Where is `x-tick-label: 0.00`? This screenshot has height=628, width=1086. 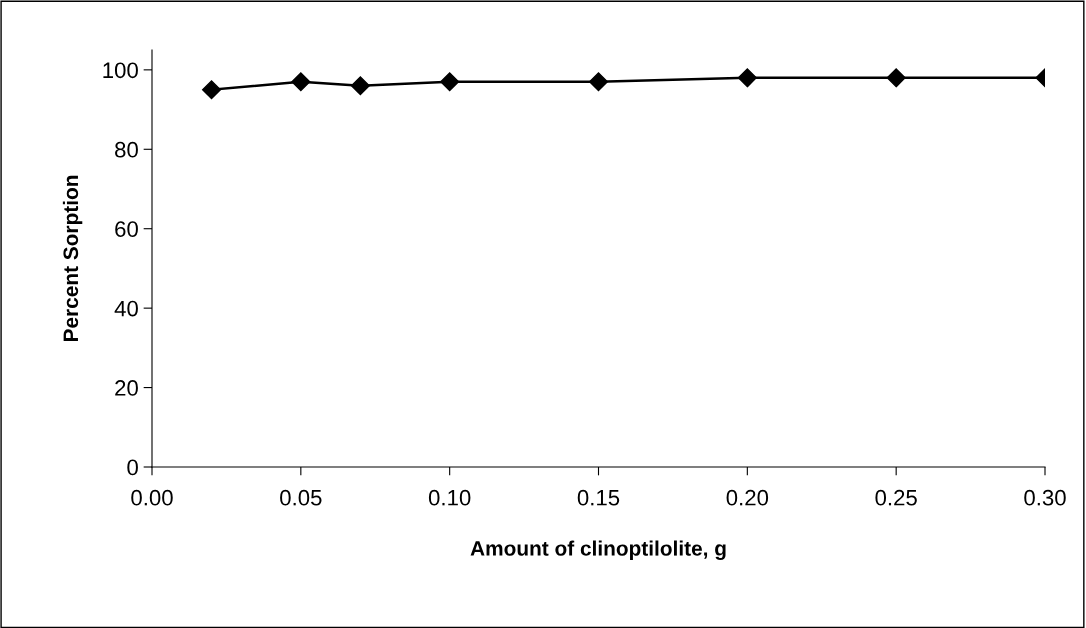 x-tick-label: 0.00 is located at coordinates (152, 497).